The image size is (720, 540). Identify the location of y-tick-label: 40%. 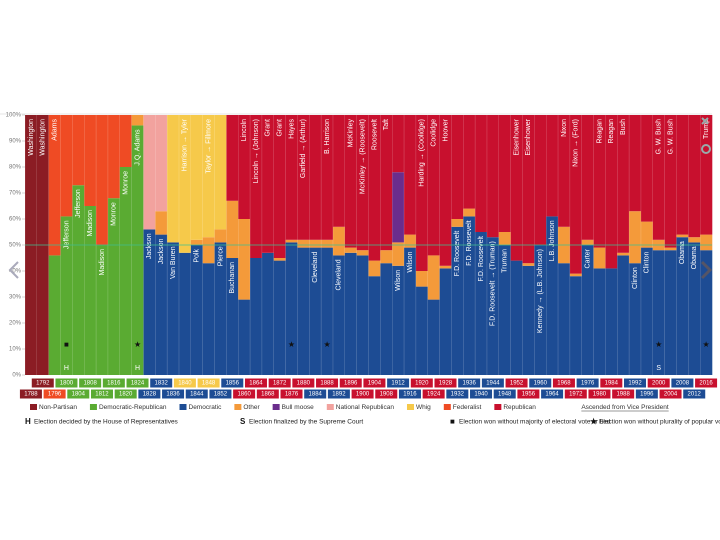
(15, 272).